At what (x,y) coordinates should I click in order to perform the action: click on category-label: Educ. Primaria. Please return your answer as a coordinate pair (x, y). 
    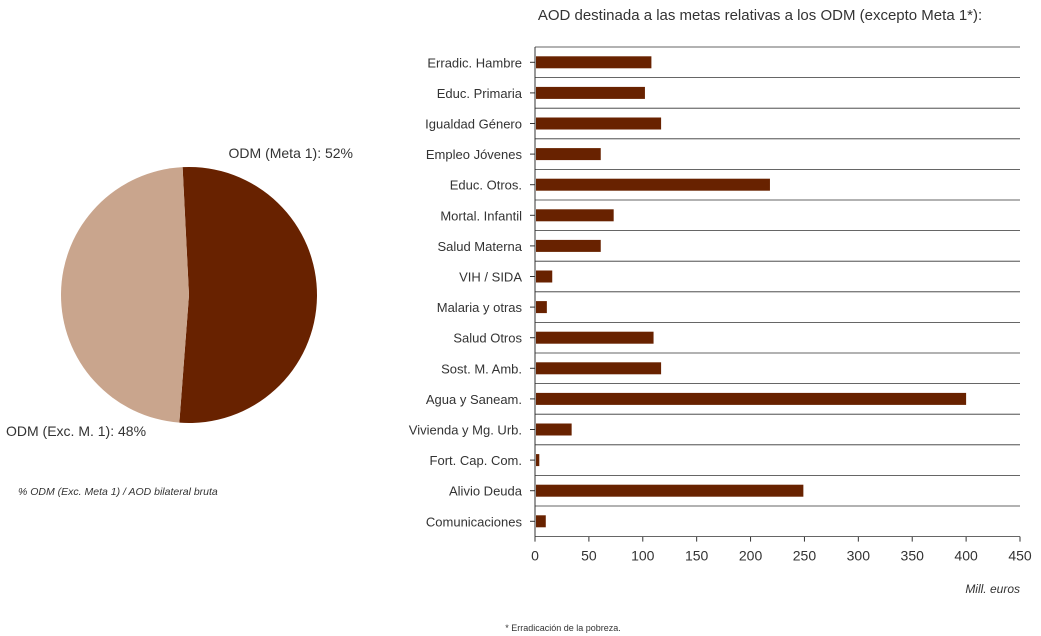
    Looking at the image, I should click on (480, 93).